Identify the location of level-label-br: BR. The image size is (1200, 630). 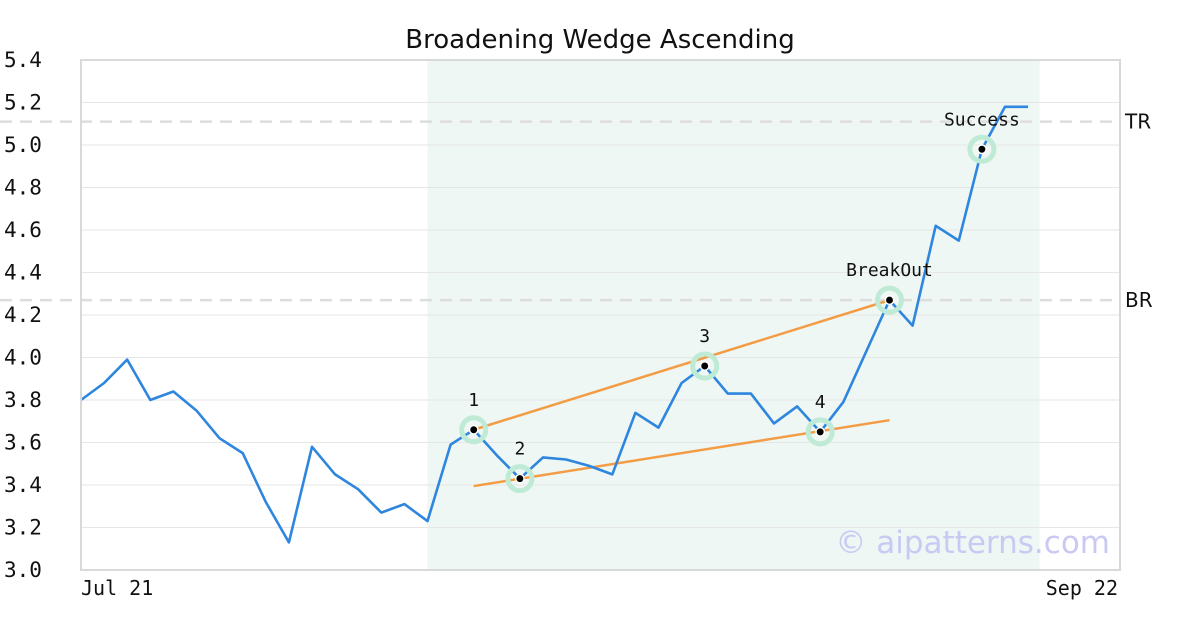
(1139, 300).